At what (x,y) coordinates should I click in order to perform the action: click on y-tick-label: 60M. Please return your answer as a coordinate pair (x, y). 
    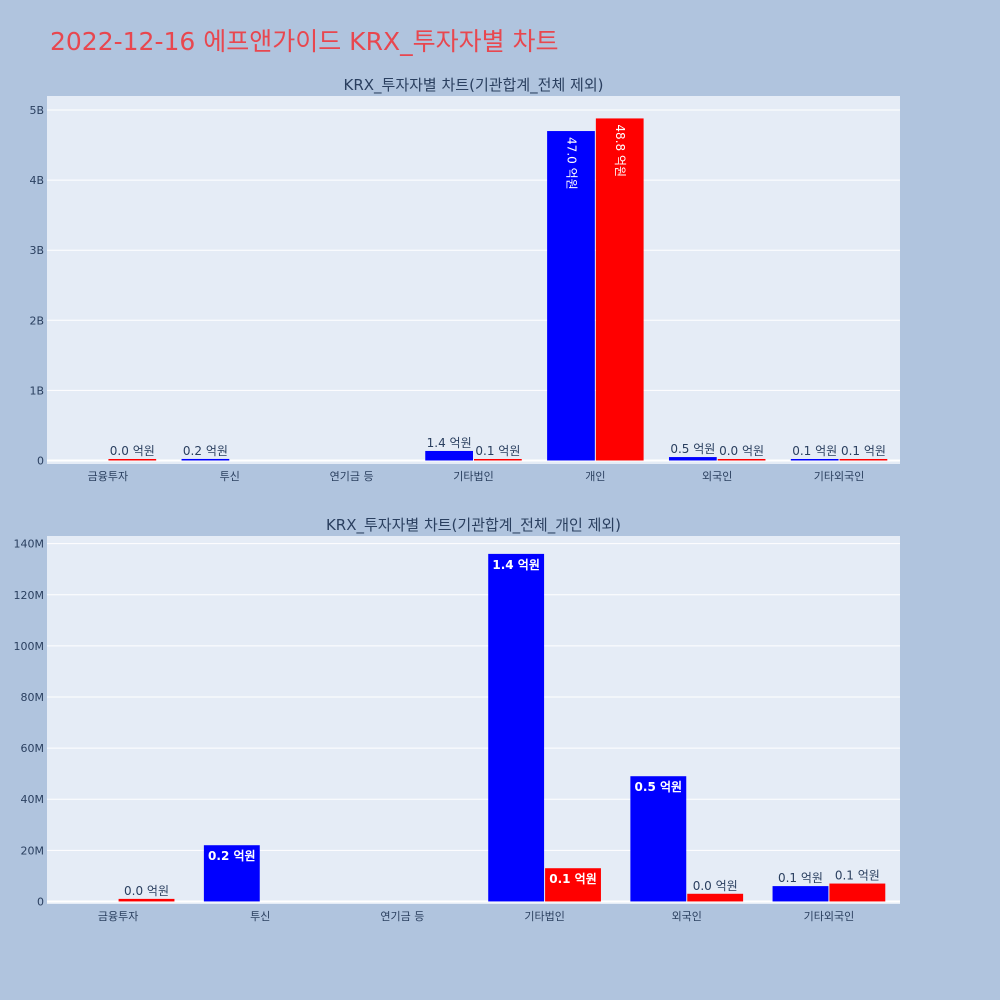
    Looking at the image, I should click on (33, 748).